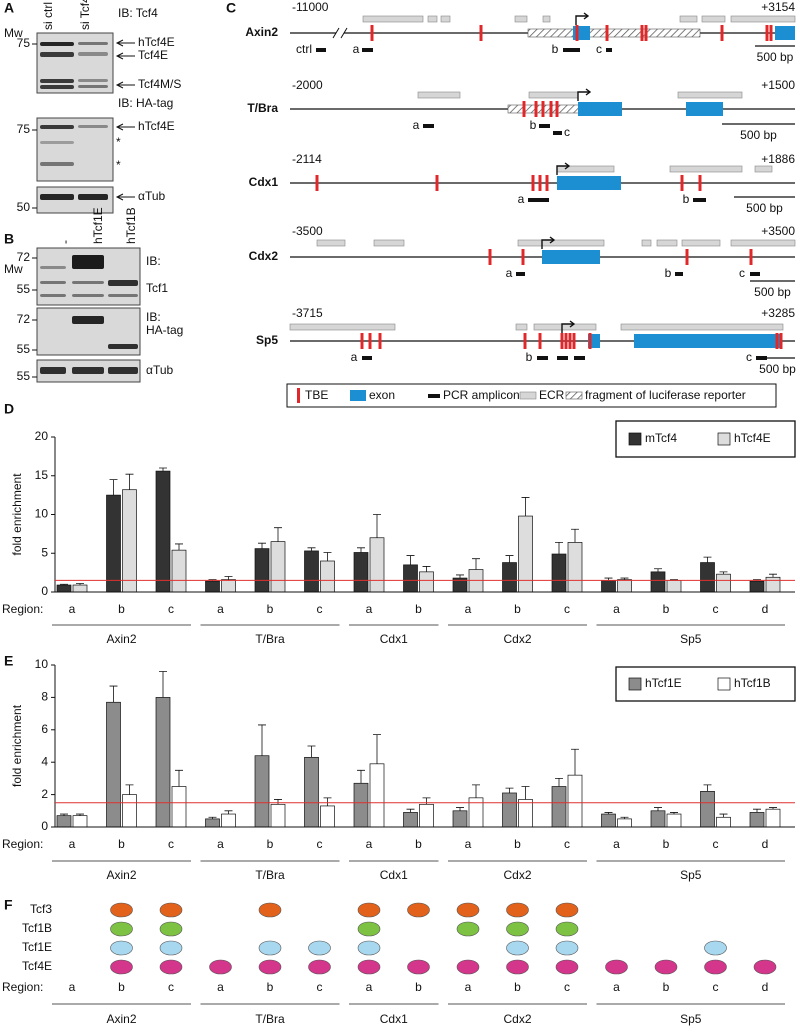 The width and height of the screenshot is (800, 1032). I want to click on lane-label: hTcf1E, so click(98, 225).